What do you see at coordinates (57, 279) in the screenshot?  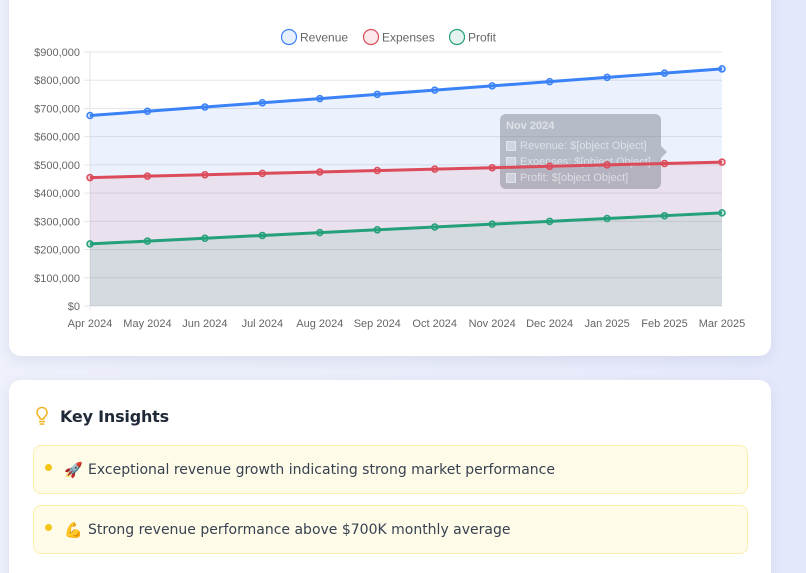 I see `y-tick-label: $100,000` at bounding box center [57, 279].